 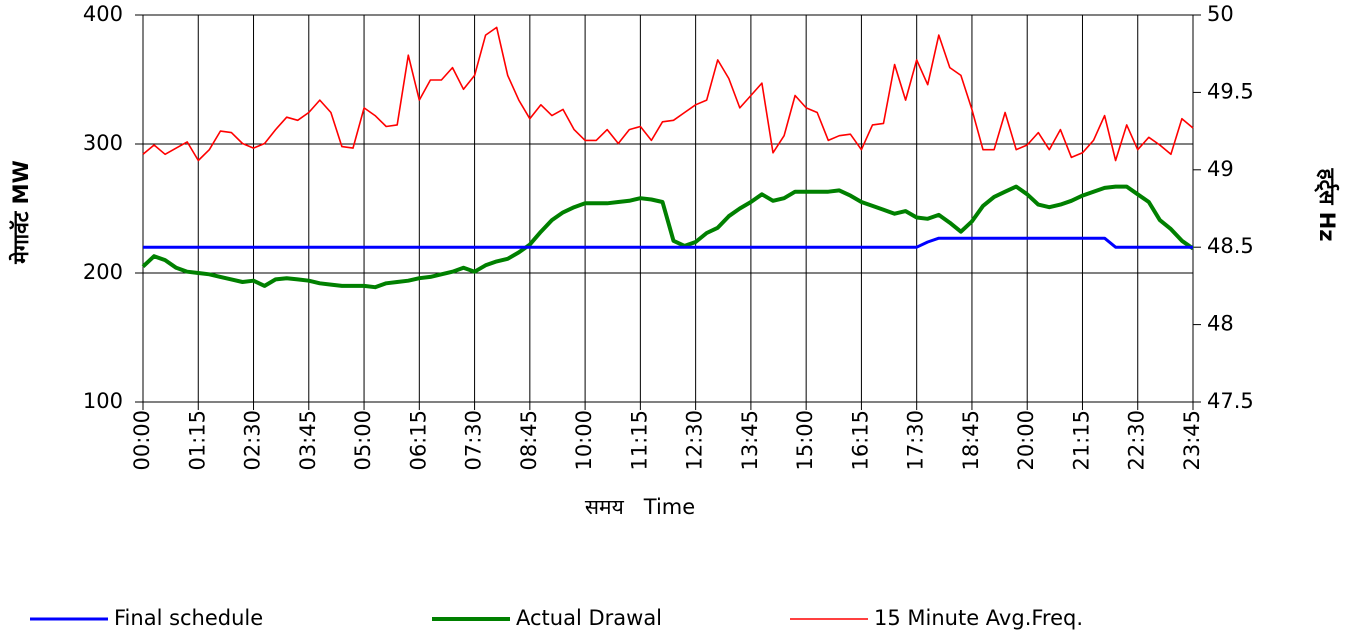 I want to click on y-axis-label: मेगावॅट MW, so click(x=20, y=212).